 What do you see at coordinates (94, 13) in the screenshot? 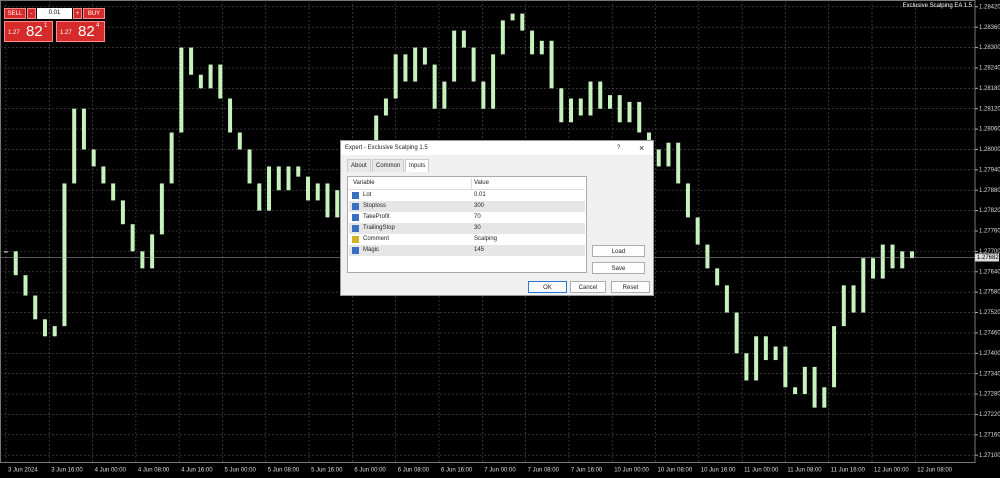
I see `buy-button: BUY` at bounding box center [94, 13].